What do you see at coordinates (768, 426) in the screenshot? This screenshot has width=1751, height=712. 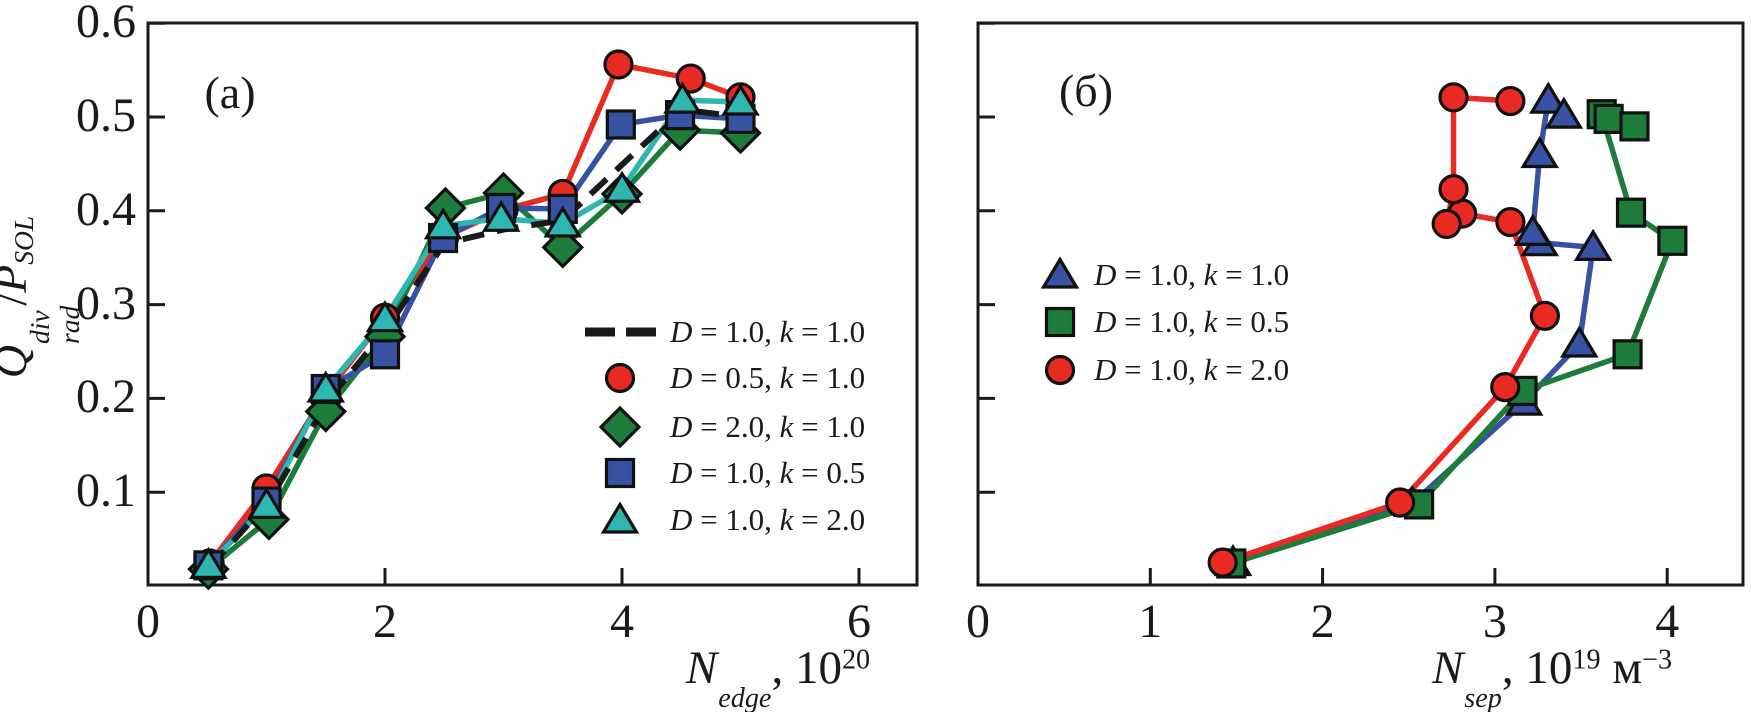 I see `legend-item-label: D = 2.0, k = 1.0` at bounding box center [768, 426].